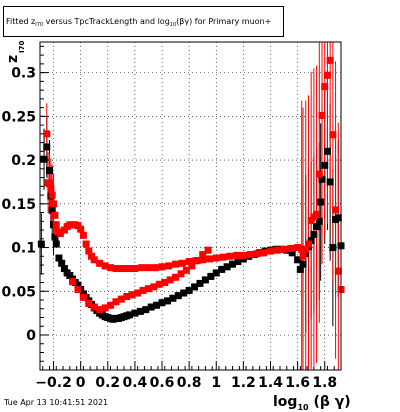 This screenshot has height=412, width=400. I want to click on y-axis-ticks: 0 0.05 0.1 0.15 0.2 0.25 0.3, so click(25, 203).